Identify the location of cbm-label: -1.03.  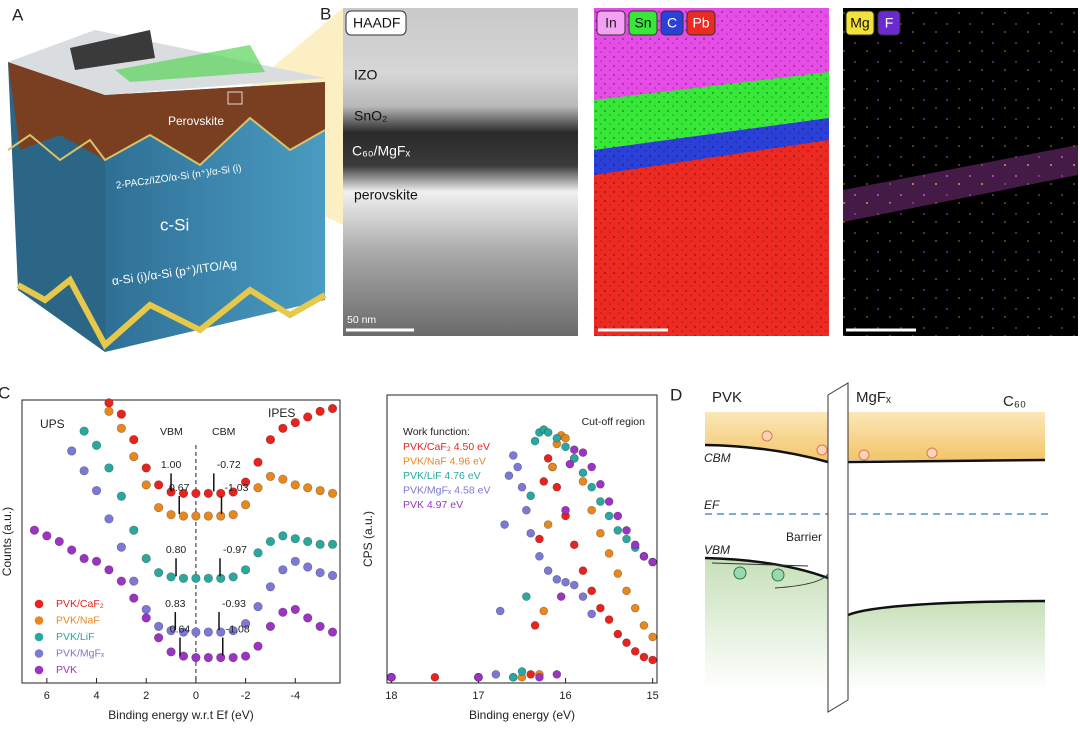
(236, 488).